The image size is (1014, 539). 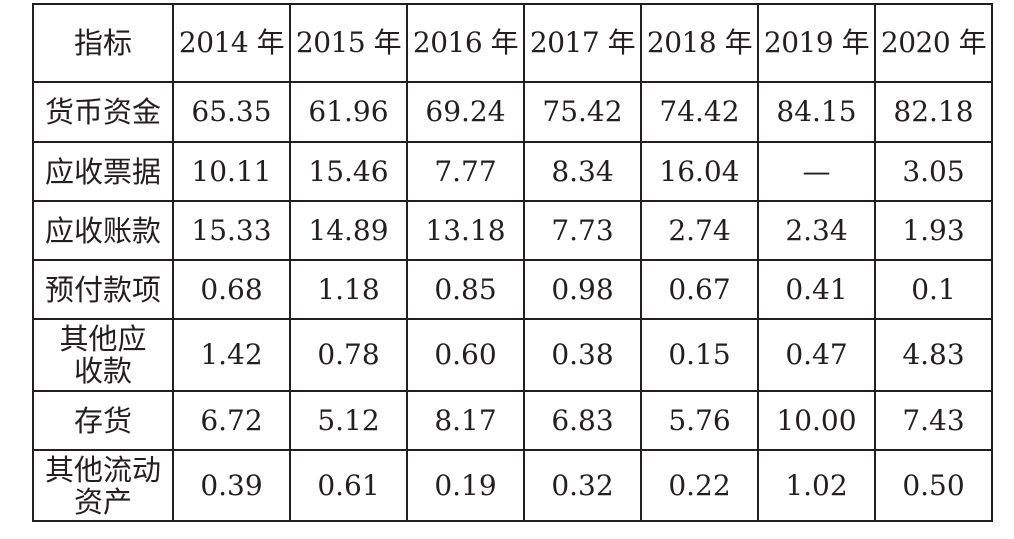 What do you see at coordinates (348, 112) in the screenshot?
I see `table-cell: 61.96` at bounding box center [348, 112].